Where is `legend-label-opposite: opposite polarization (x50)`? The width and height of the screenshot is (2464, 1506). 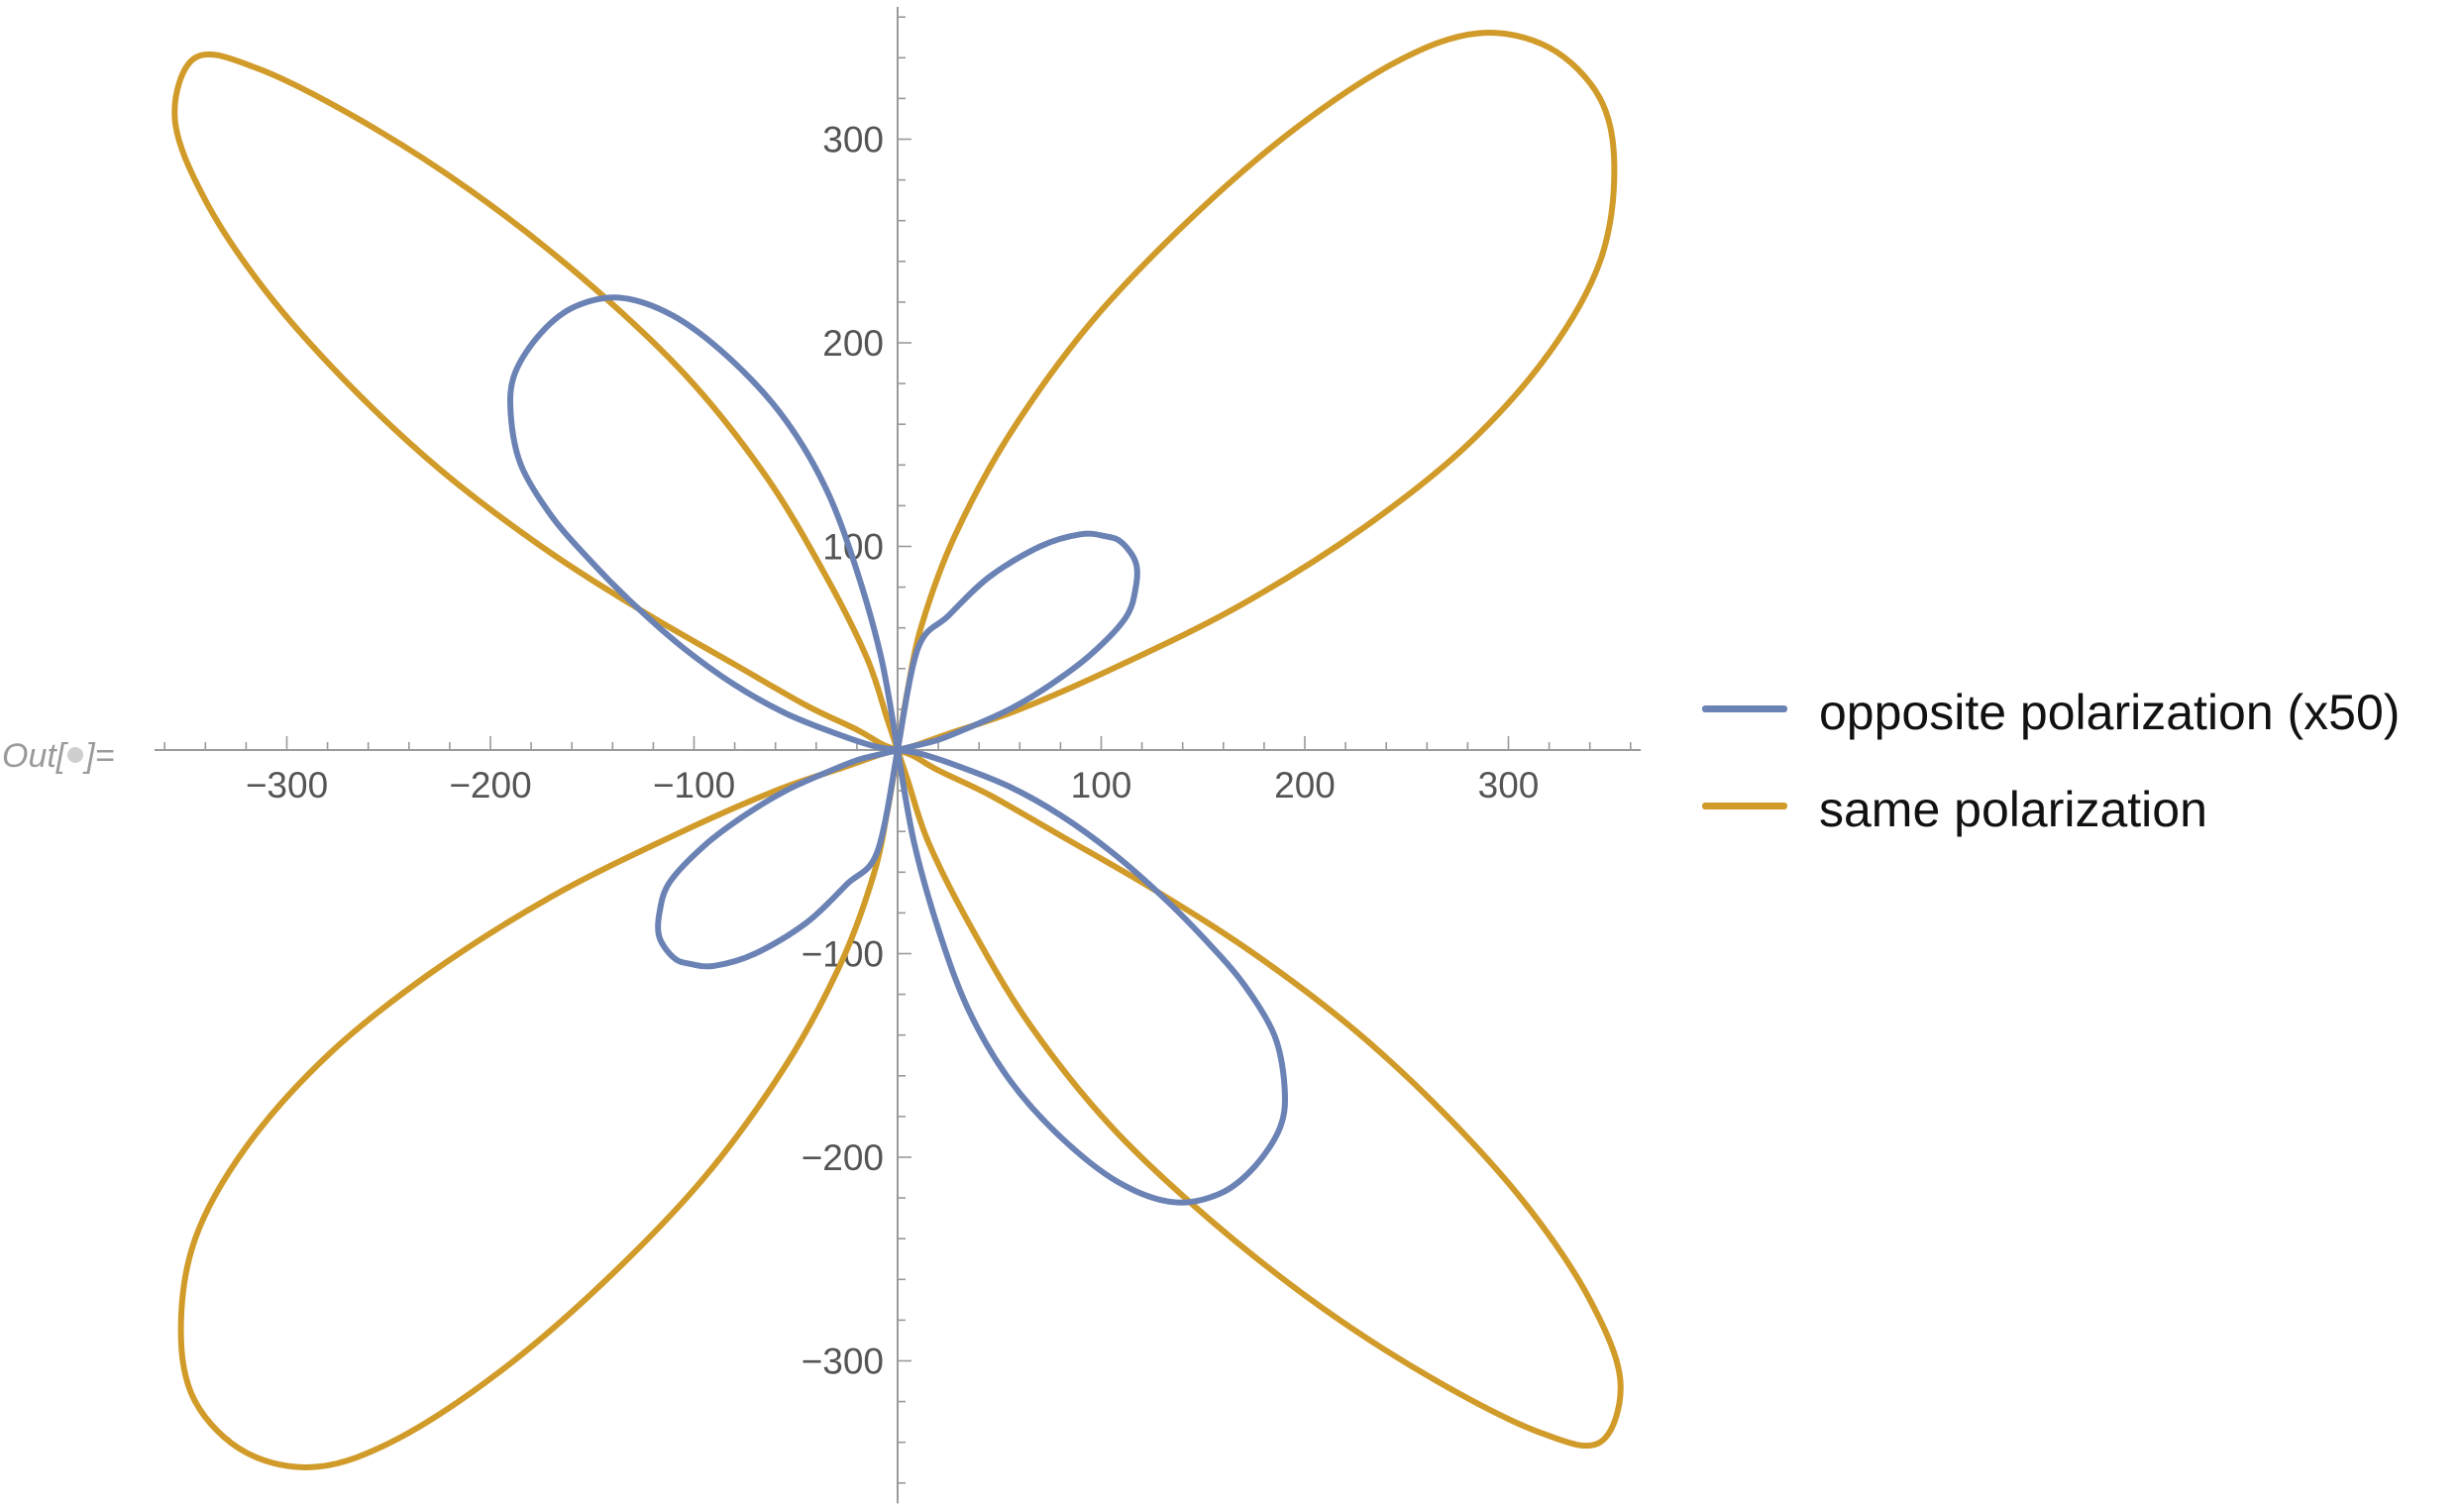
legend-label-opposite: opposite polarization (x50) is located at coordinates (2110, 713).